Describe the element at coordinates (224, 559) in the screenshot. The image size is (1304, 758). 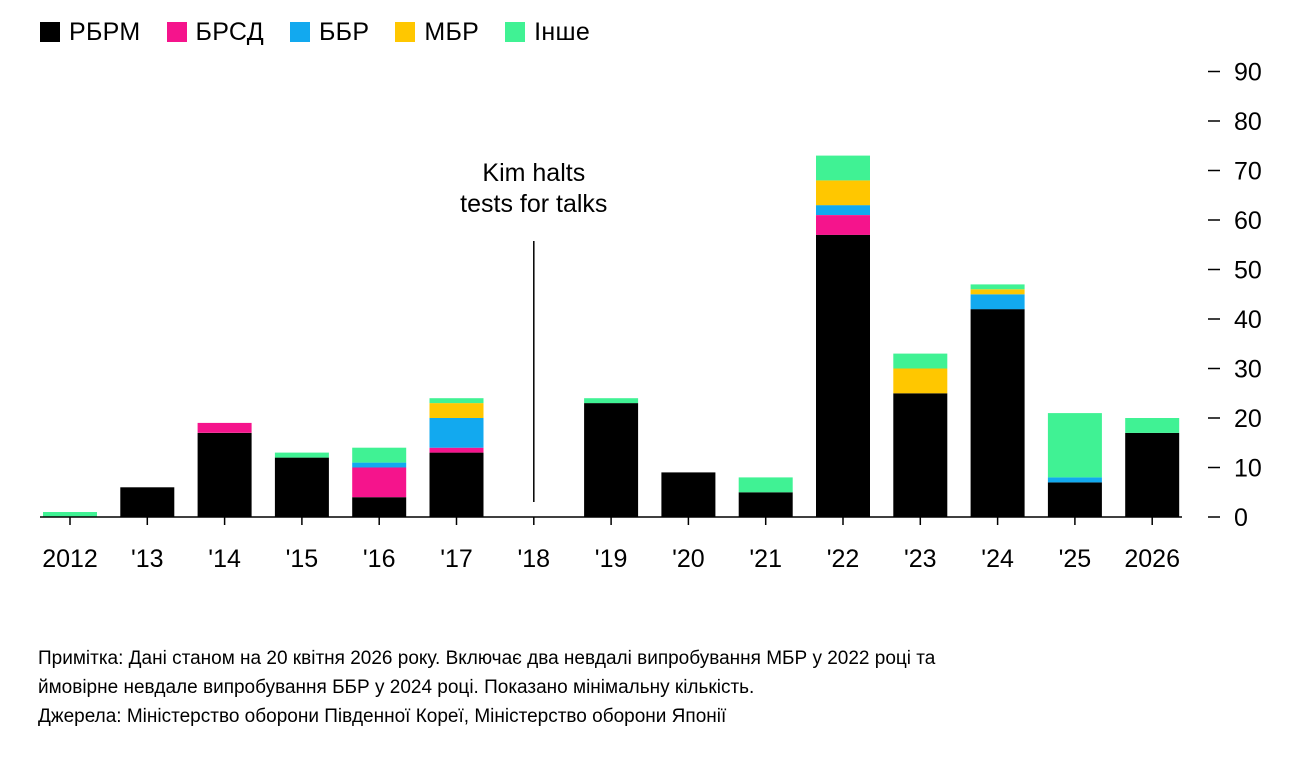
I see `x-tick-label-2: '14` at that location.